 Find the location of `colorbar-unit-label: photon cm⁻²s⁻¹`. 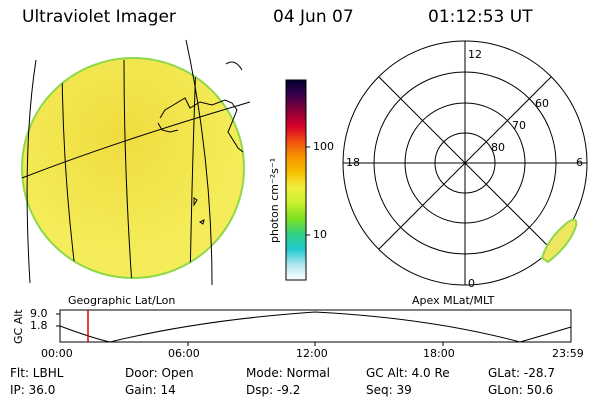

colorbar-unit-label: photon cm⁻²s⁻¹ is located at coordinates (274, 200).